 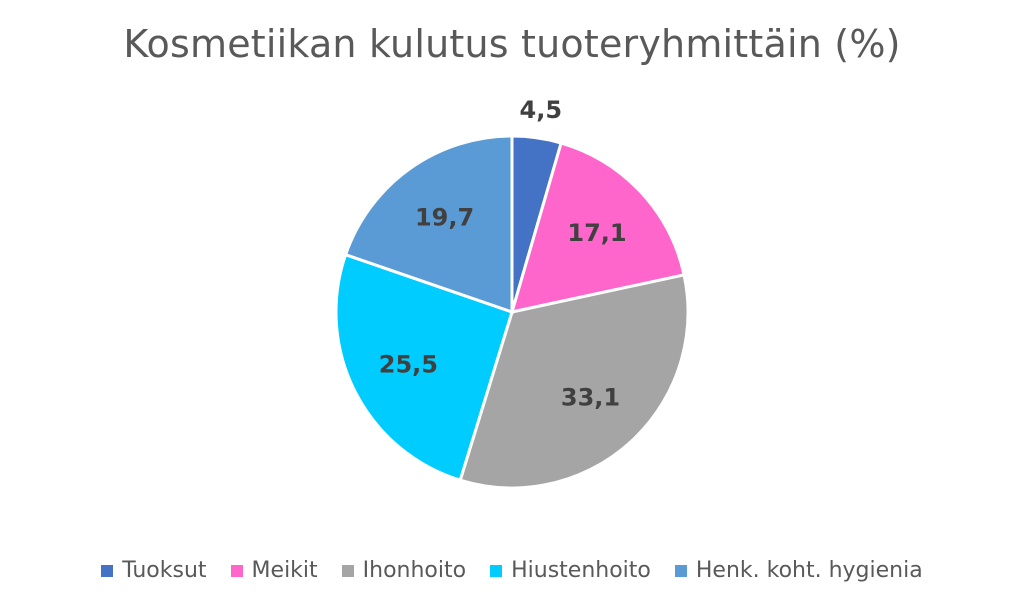 I want to click on pie-slice-meikit, so click(x=597, y=227).